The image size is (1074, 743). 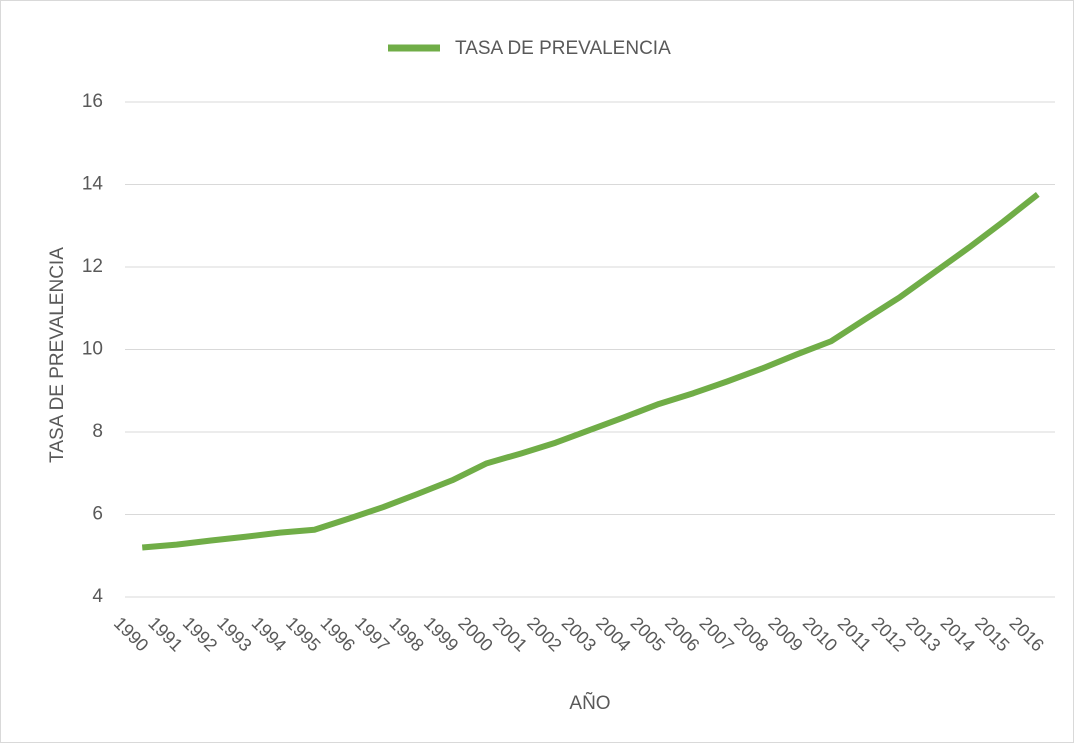 I want to click on y-tick-label: 14, so click(x=93, y=184).